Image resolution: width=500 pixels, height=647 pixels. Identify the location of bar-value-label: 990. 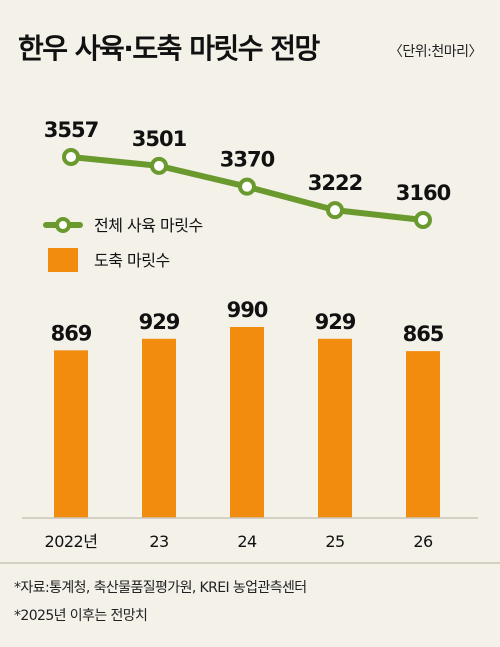
(247, 310).